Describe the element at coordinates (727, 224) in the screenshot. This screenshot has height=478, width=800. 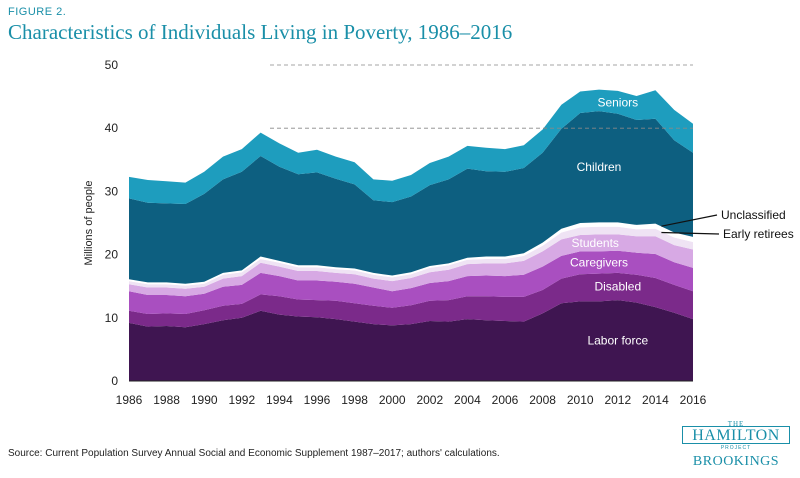
I see `callout-lines: Unclassified Early retirees` at that location.